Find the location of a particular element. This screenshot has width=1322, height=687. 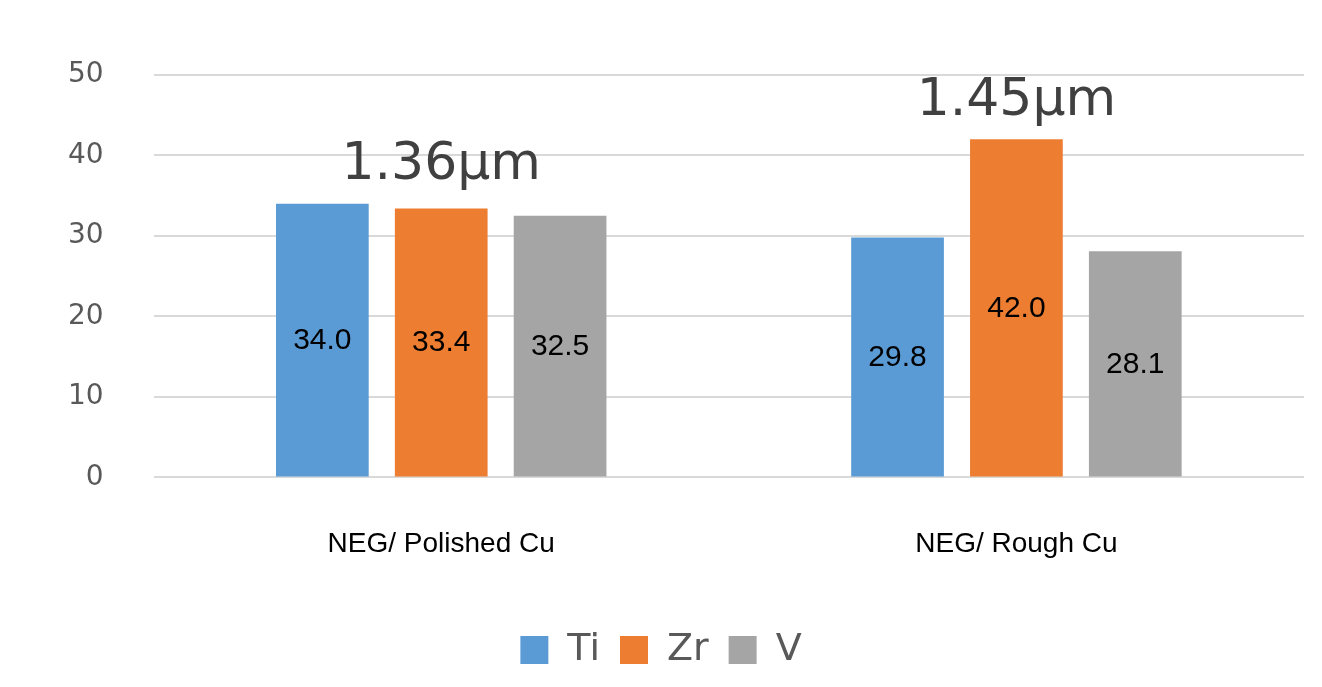

data-label: 42.0 is located at coordinates (1016, 306).